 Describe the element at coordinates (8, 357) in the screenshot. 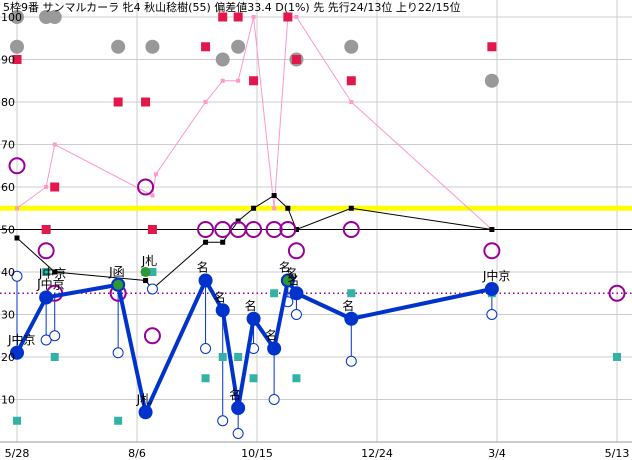

I see `y-tick-label: 20` at that location.